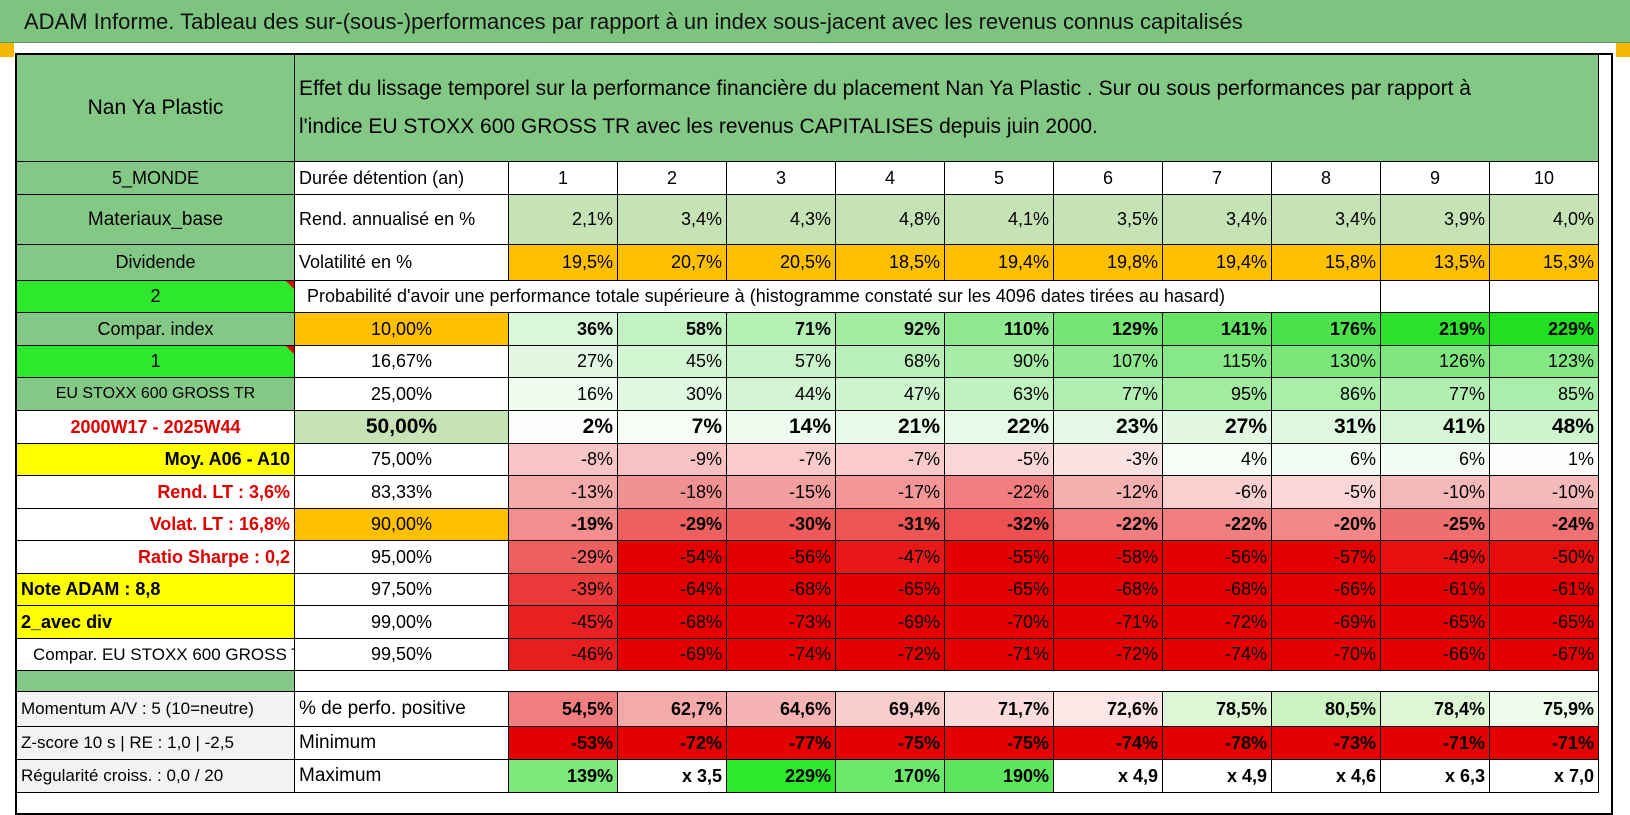  What do you see at coordinates (402, 329) in the screenshot?
I see `percentile-level: 10,00%` at bounding box center [402, 329].